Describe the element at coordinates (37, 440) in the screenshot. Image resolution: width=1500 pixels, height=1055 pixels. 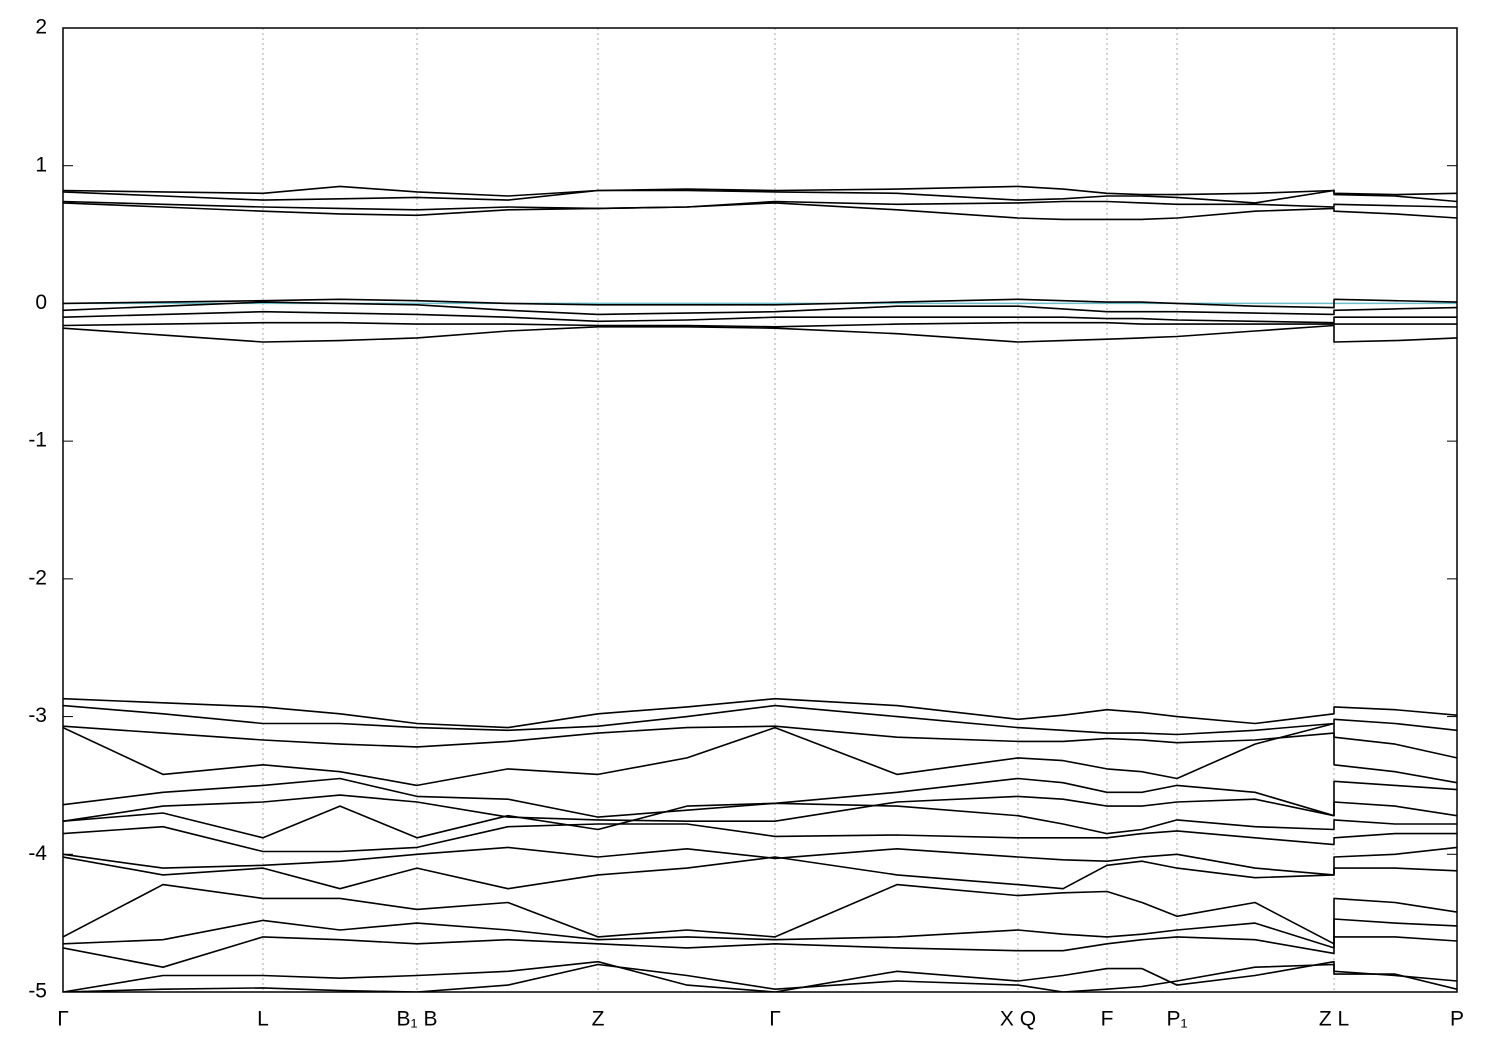
I see `y-tick-label: -1` at that location.